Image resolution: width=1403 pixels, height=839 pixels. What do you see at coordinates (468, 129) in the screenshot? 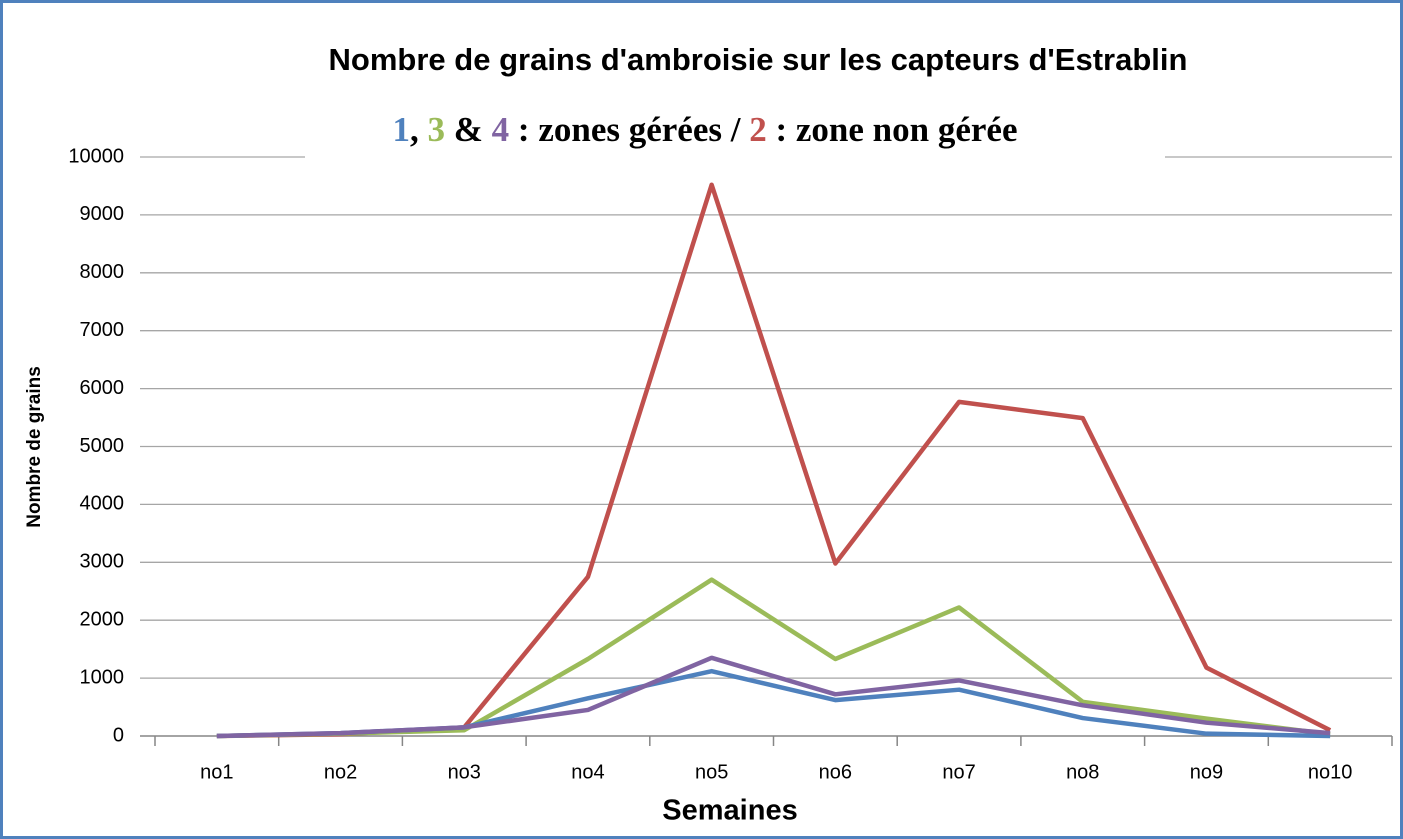
I see `subtitle-text: &` at bounding box center [468, 129].